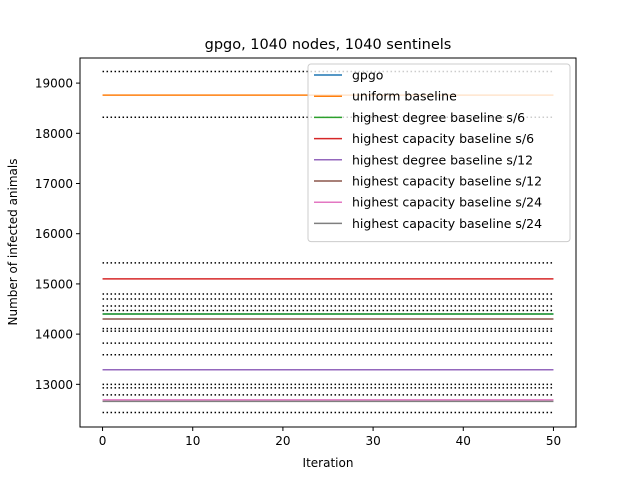  Describe the element at coordinates (328, 45) in the screenshot. I see `chart-title: gpgo, 1040 nodes, 1040 sentinels` at that location.